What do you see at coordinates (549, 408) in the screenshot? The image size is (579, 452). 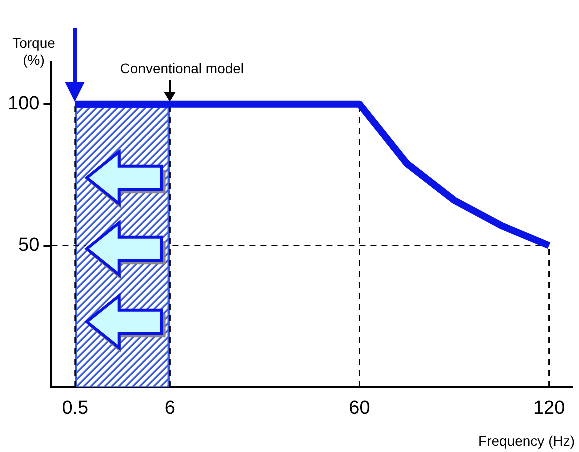 I see `x-tick-label: 120` at bounding box center [549, 408].